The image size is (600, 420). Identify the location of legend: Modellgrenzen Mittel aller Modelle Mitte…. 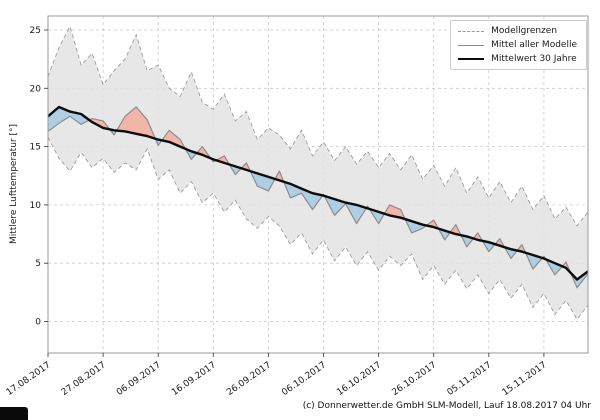
(518, 45).